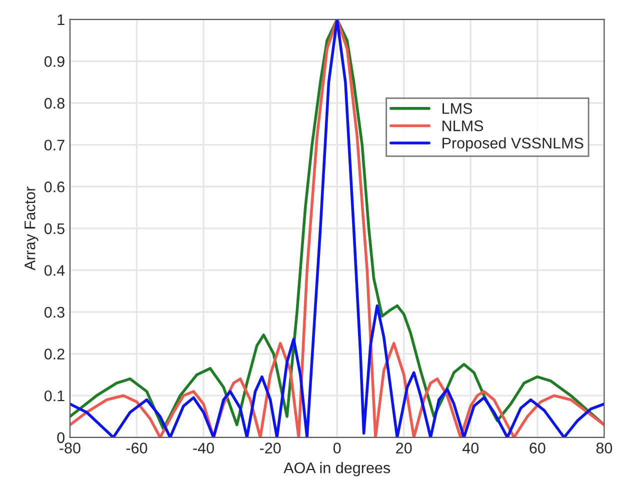  What do you see at coordinates (54, 61) in the screenshot?
I see `y-tick-label: 0.9` at bounding box center [54, 61].